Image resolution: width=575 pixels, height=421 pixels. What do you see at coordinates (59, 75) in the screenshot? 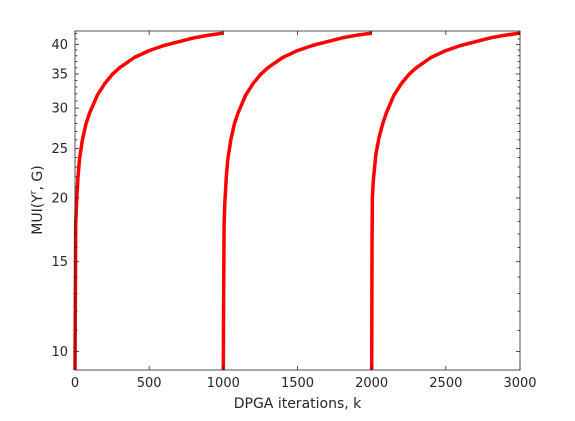
I see `y-tick-label: 35` at bounding box center [59, 75].